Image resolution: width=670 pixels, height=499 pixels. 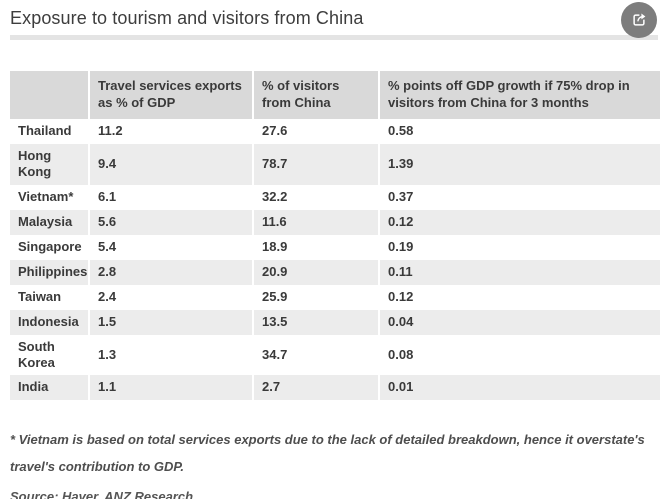 I want to click on visitors-cell: 11.6, so click(x=315, y=222).